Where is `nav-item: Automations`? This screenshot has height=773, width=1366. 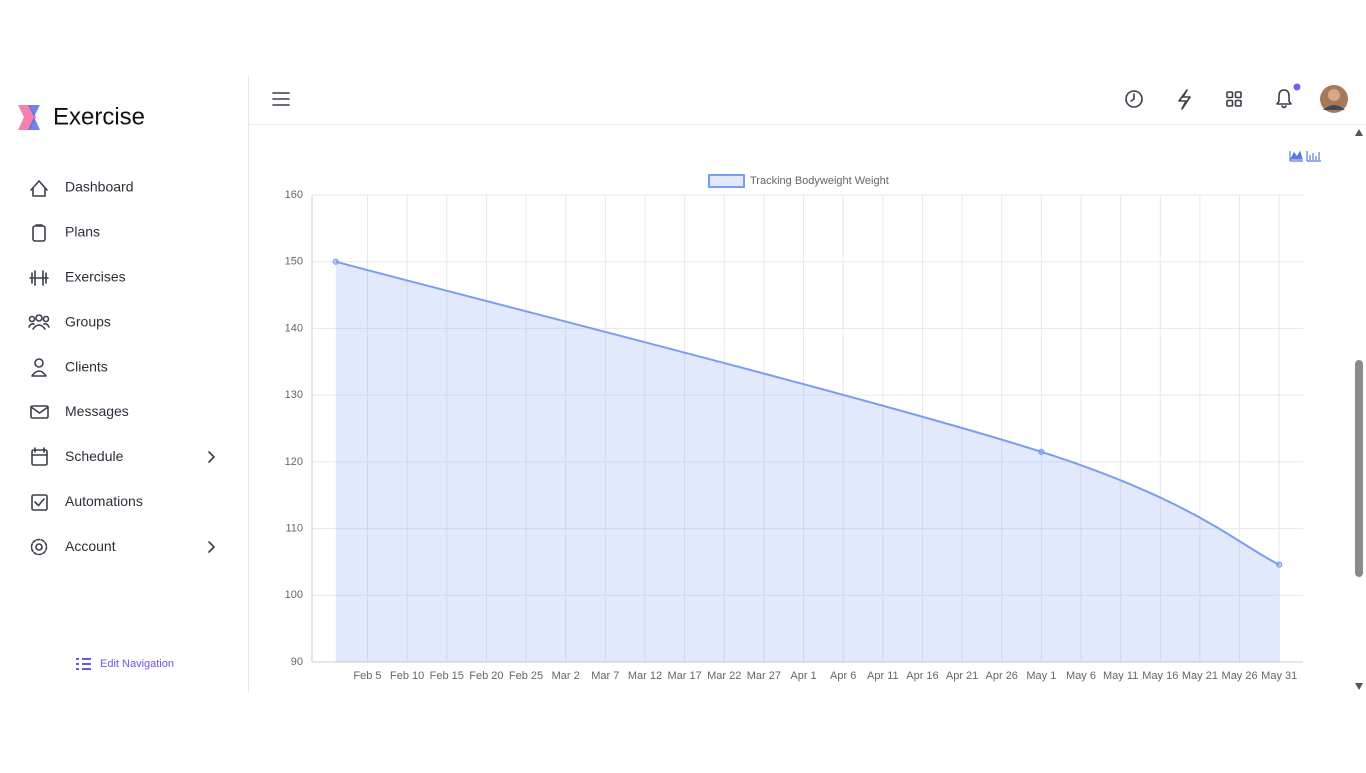 nav-item: Automations is located at coordinates (104, 501).